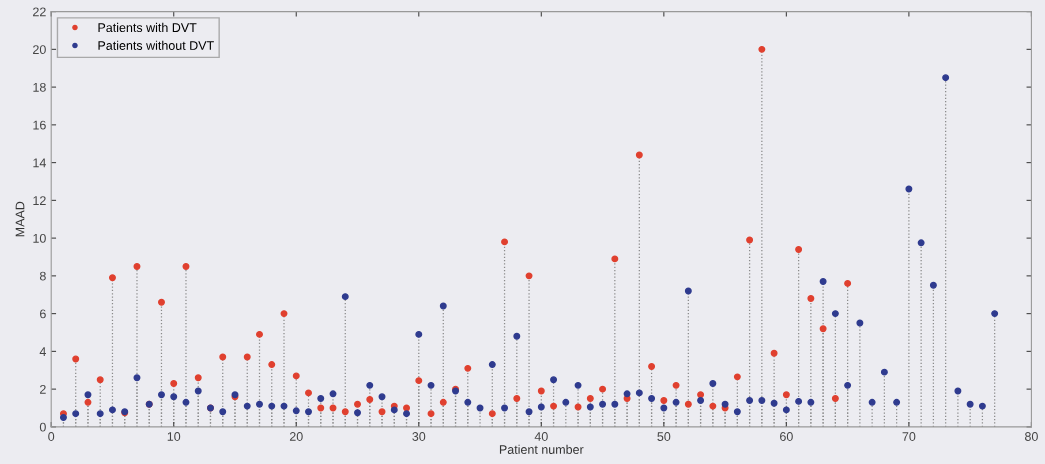  I want to click on x-tick-label: 40, so click(541, 436).